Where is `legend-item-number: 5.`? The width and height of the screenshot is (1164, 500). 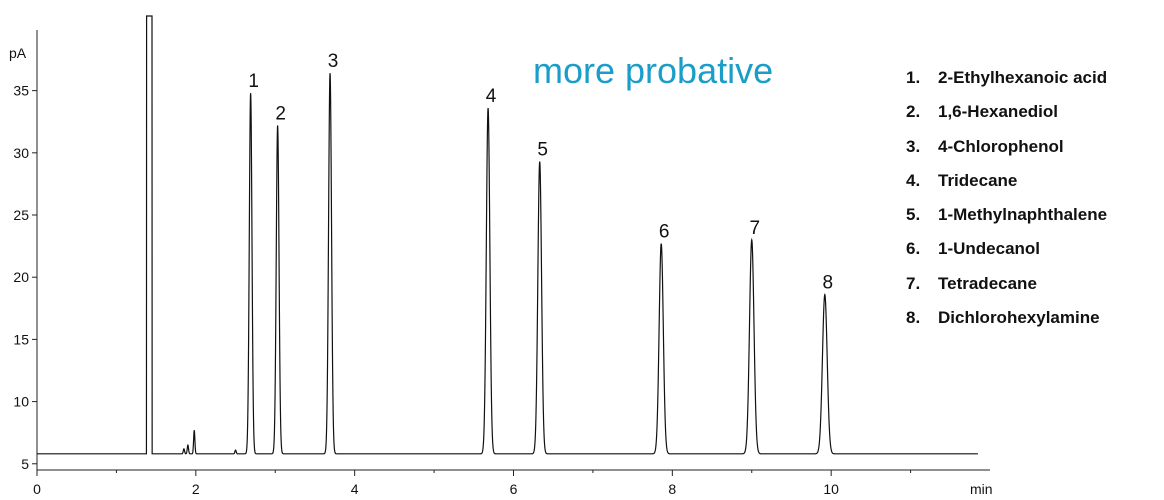
legend-item-number: 5. is located at coordinates (913, 215).